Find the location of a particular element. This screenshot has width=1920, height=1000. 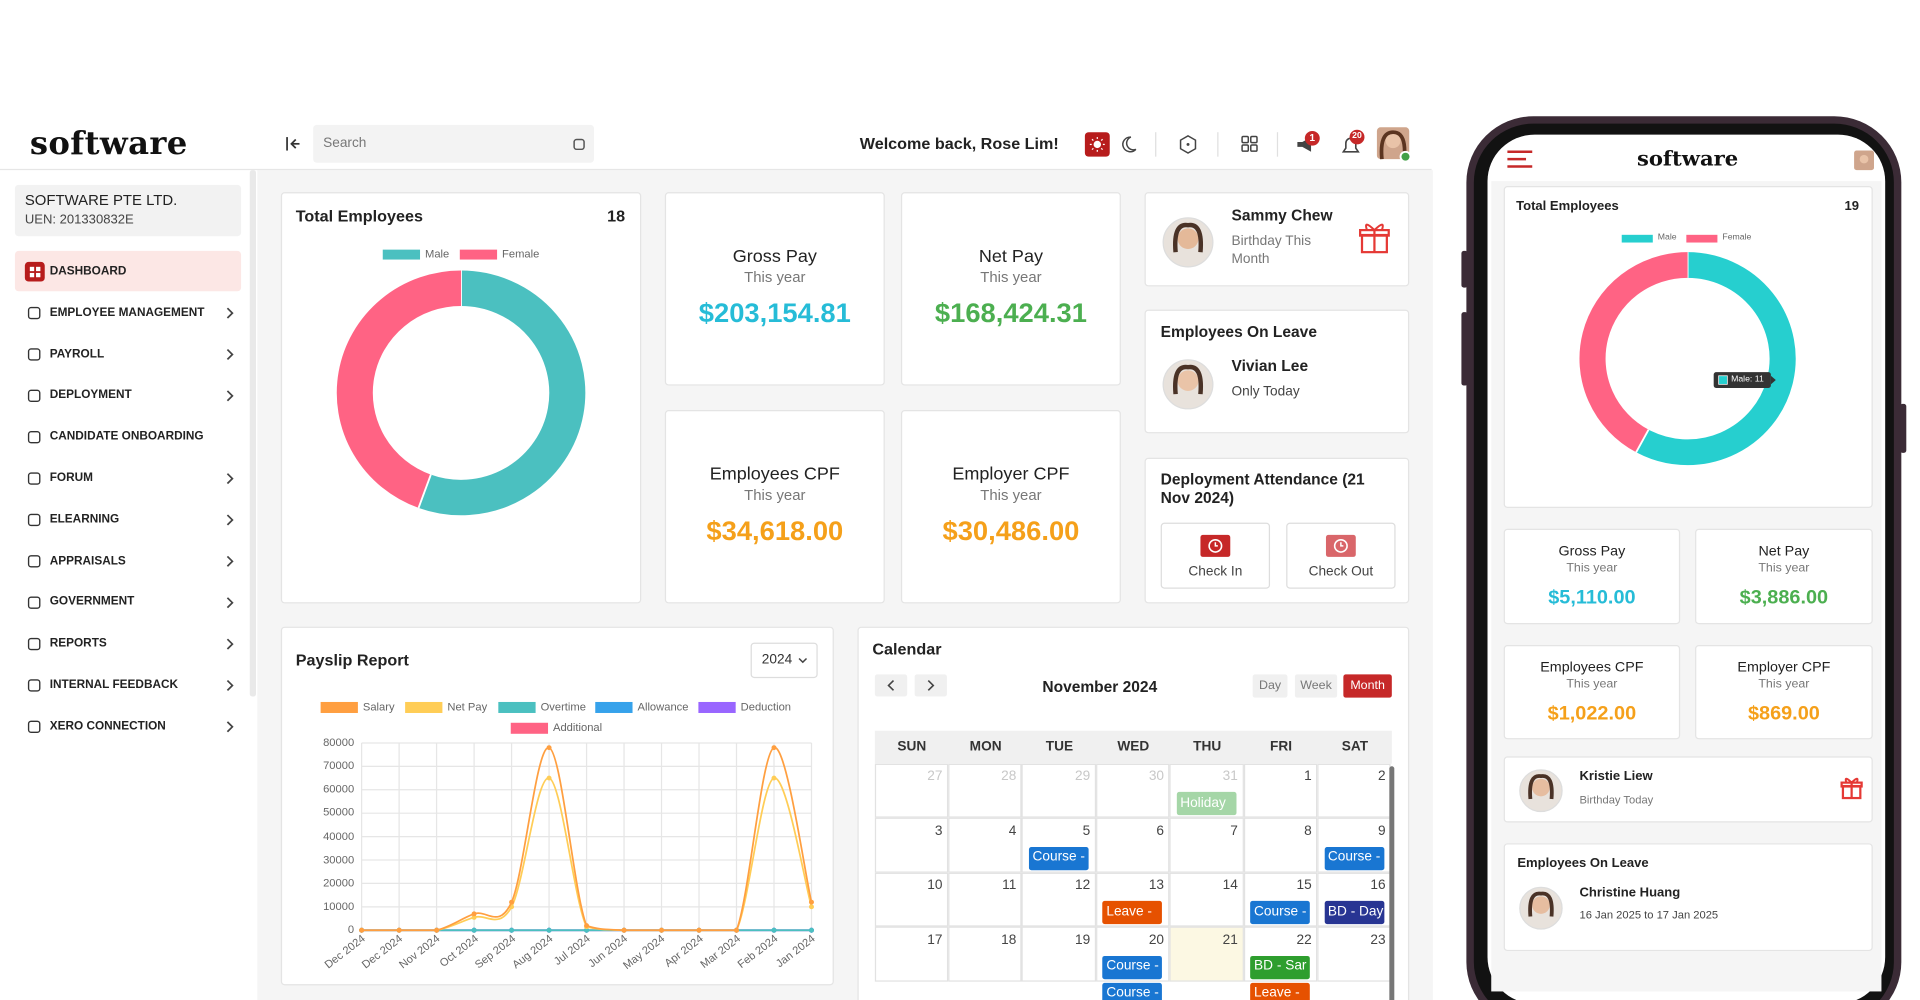

calendar-event: BD - Day is located at coordinates (1354, 912).